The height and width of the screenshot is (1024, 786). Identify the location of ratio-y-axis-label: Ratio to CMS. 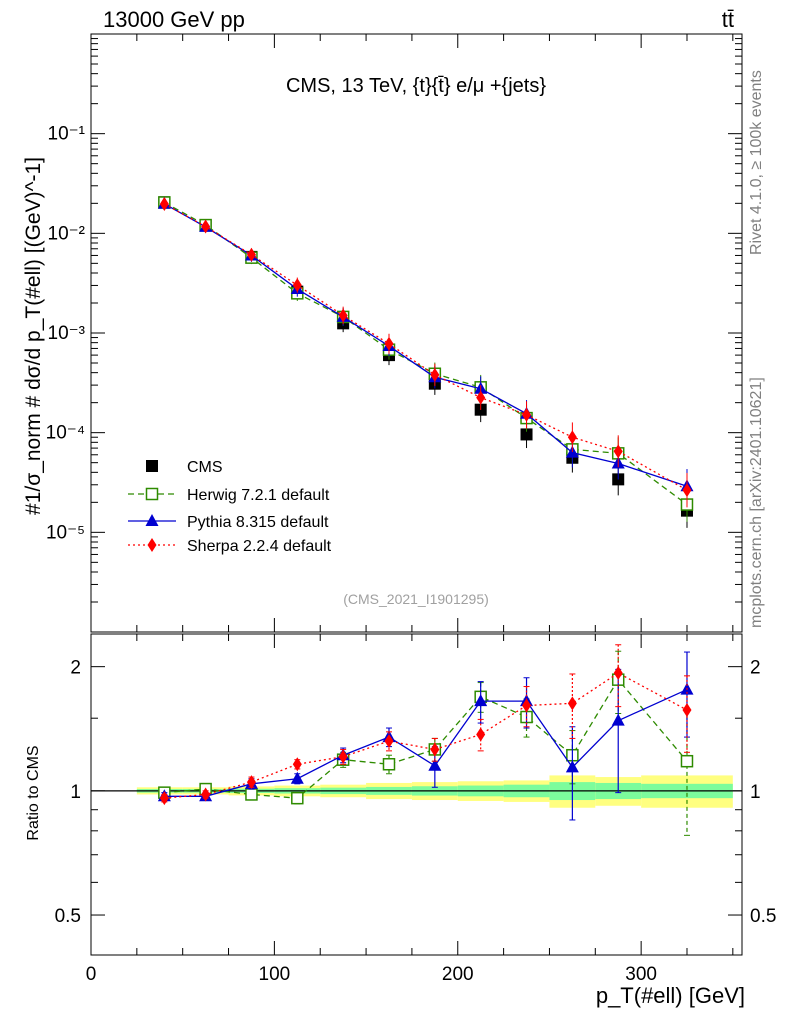
(33, 792).